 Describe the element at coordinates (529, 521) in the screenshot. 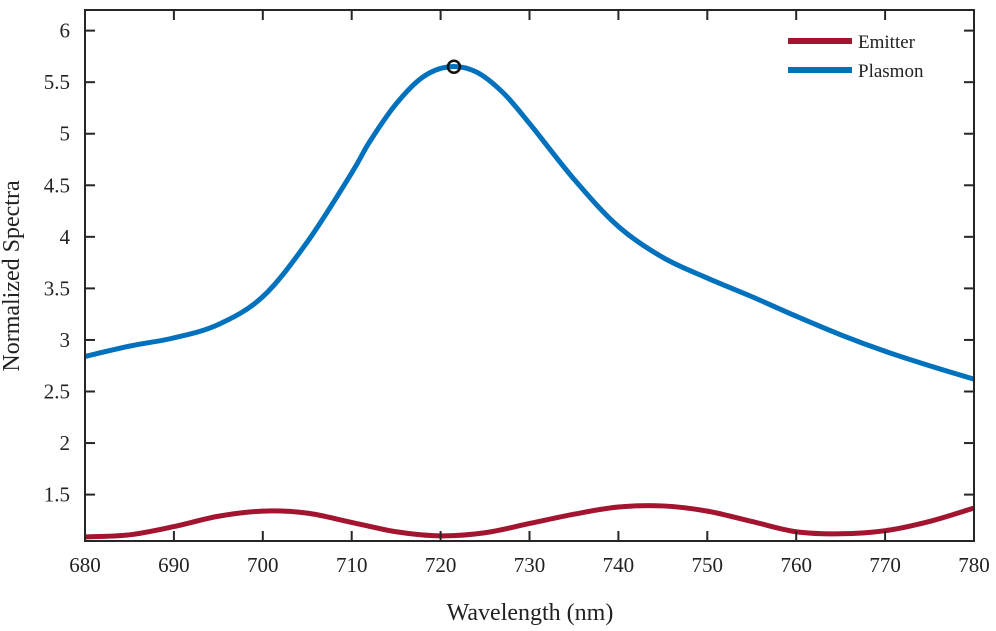

I see `series-line-emitter` at that location.